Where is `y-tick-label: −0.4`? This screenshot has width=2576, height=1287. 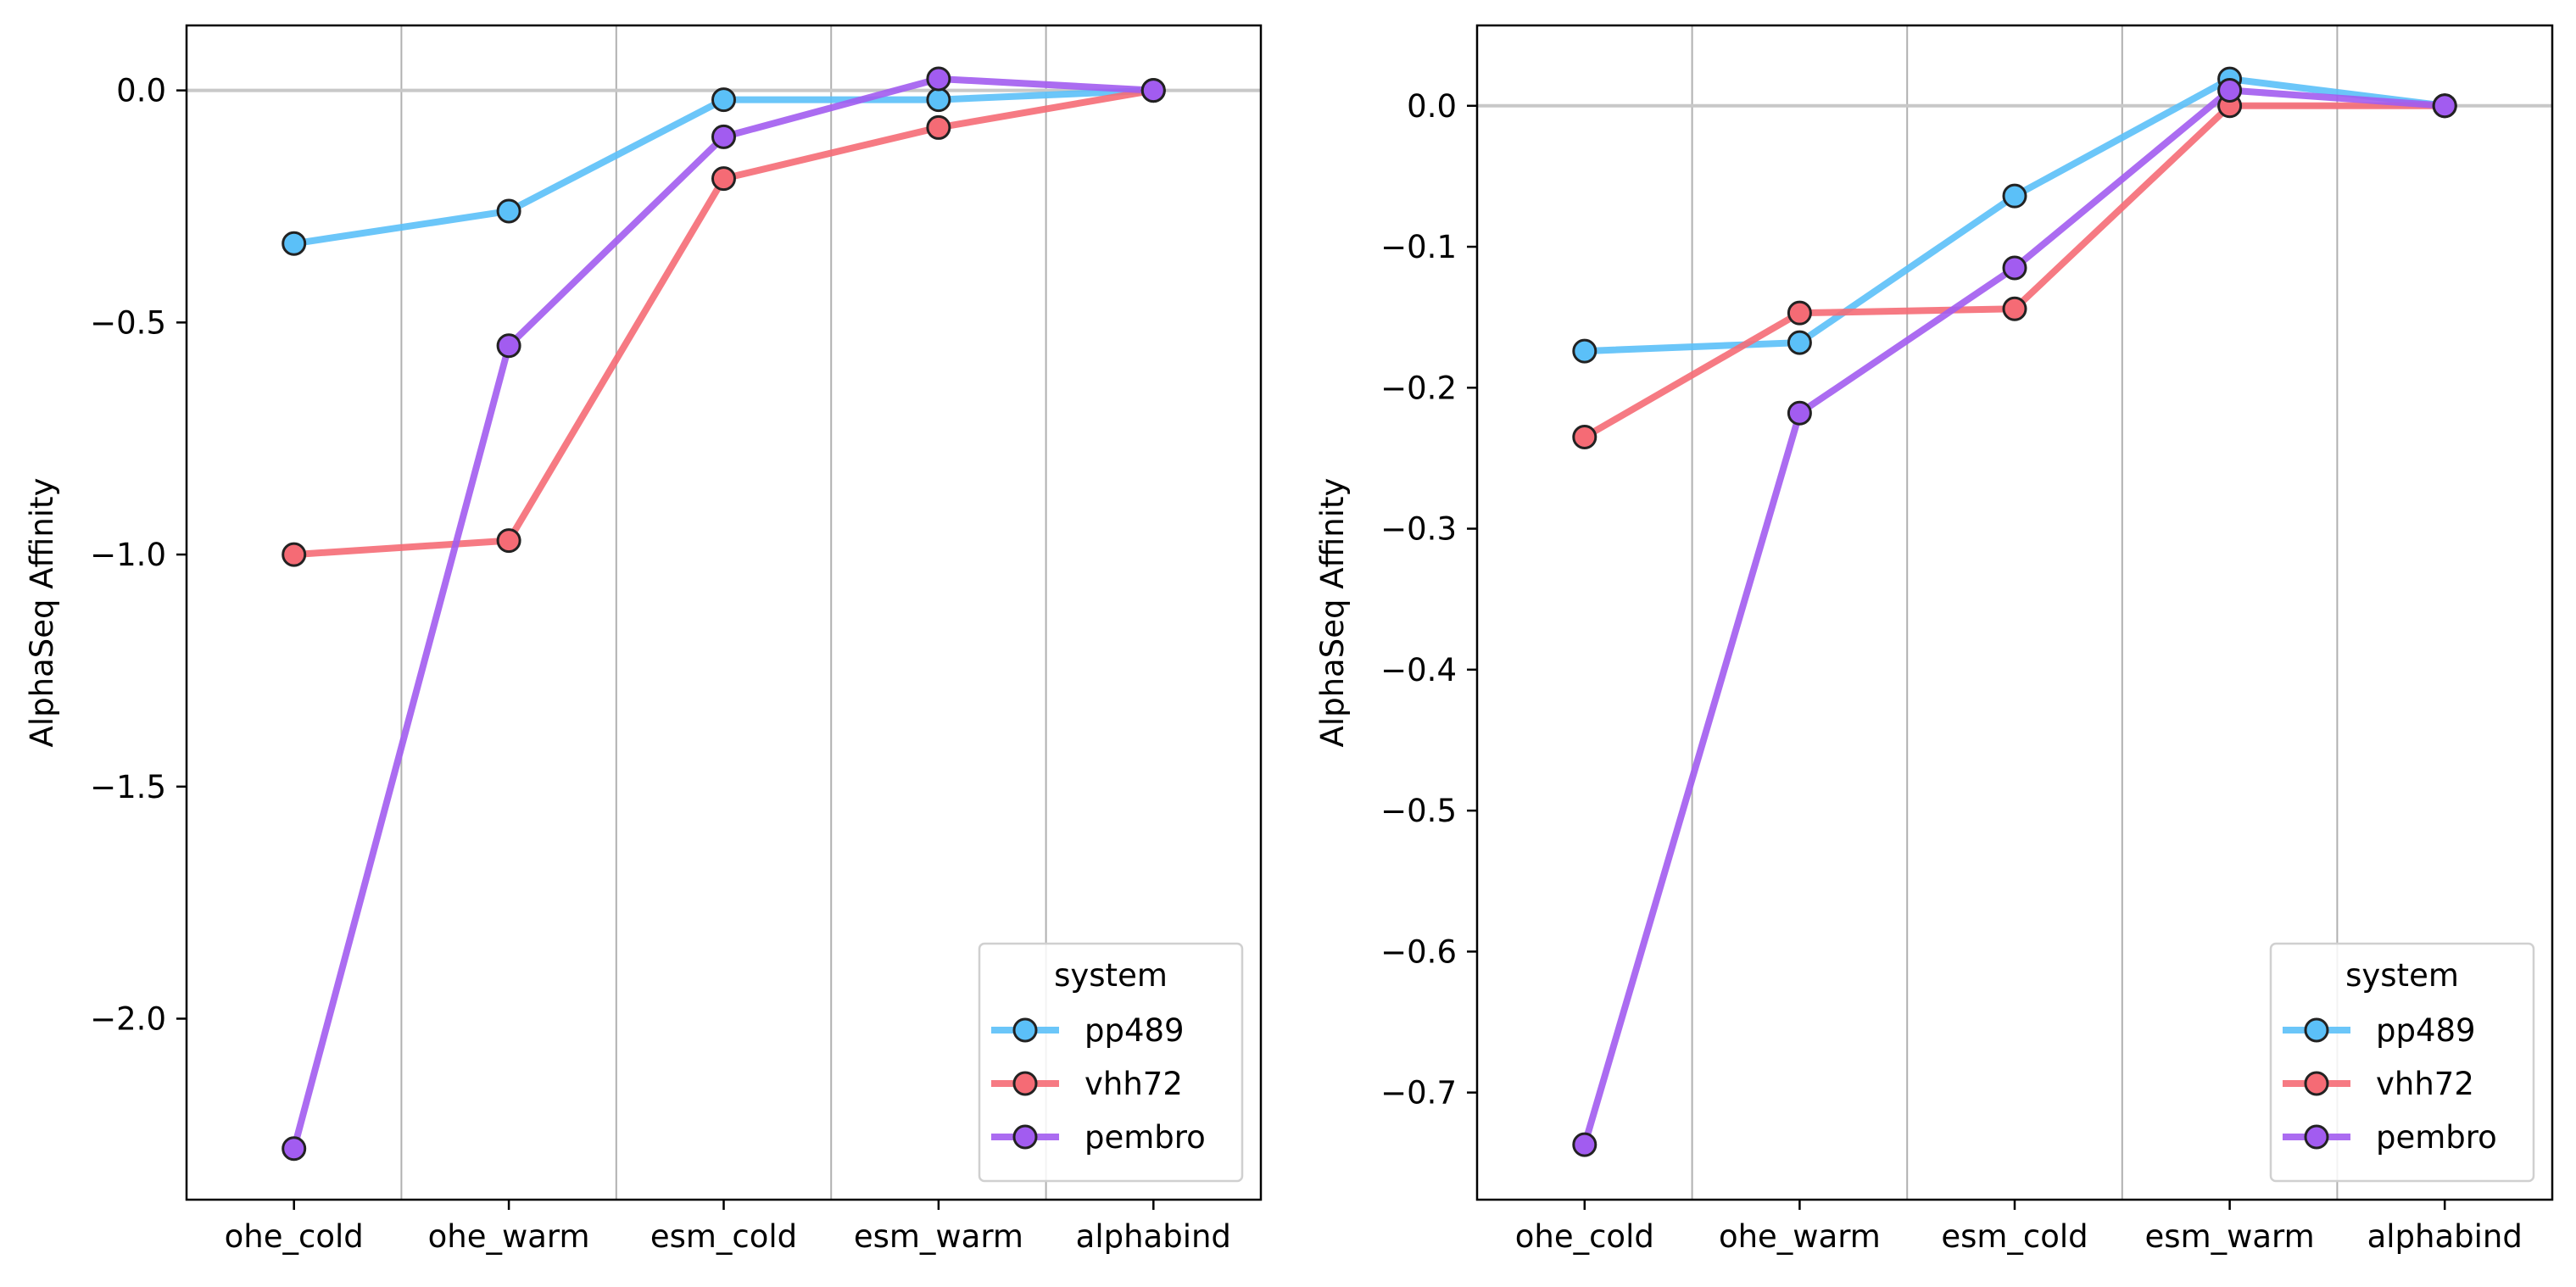
y-tick-label: −0.4 is located at coordinates (1418, 670).